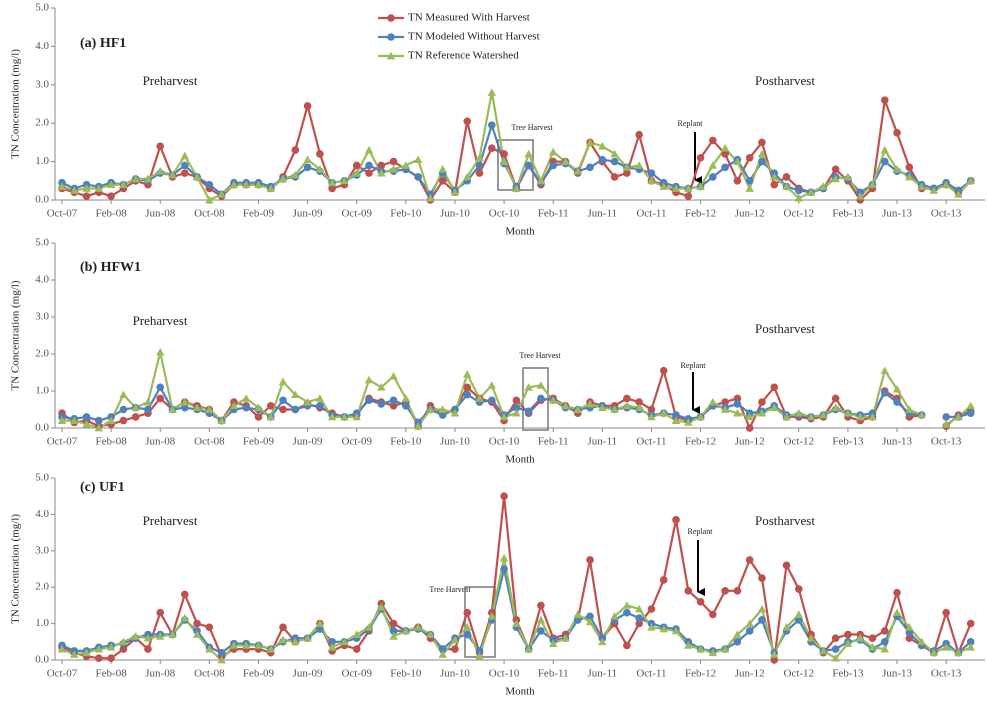 This screenshot has width=987, height=703. What do you see at coordinates (785, 328) in the screenshot?
I see `annotation: Postharvest` at bounding box center [785, 328].